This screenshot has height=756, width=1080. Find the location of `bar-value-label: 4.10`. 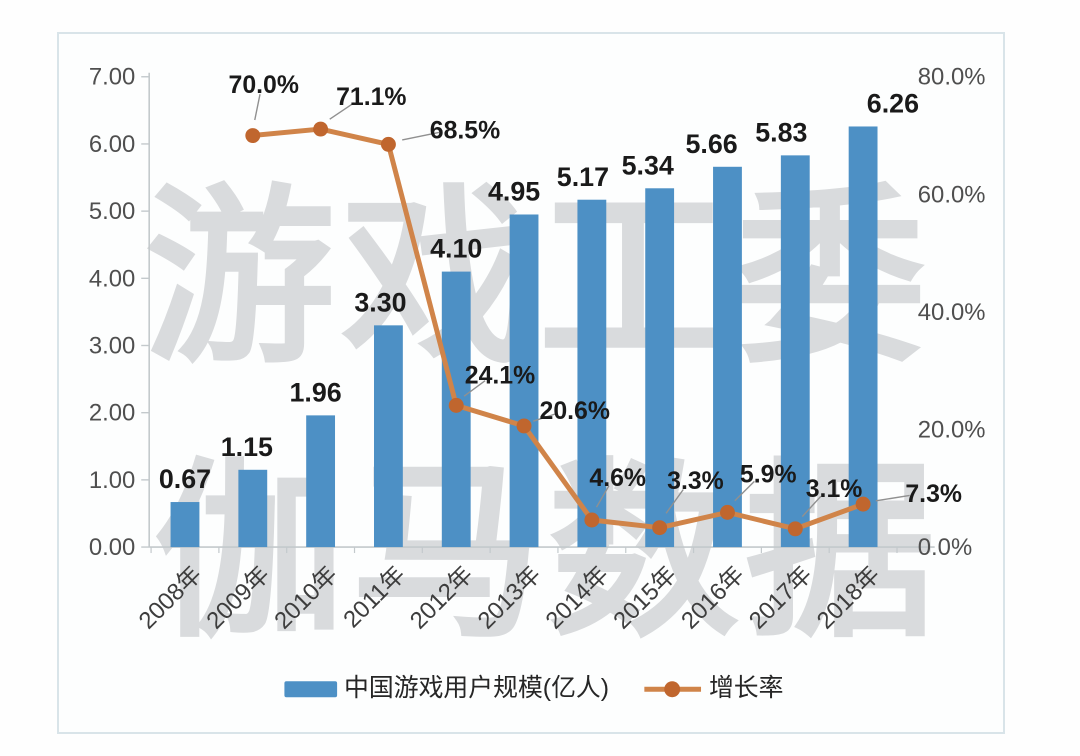

bar-value-label: 4.10 is located at coordinates (456, 249).